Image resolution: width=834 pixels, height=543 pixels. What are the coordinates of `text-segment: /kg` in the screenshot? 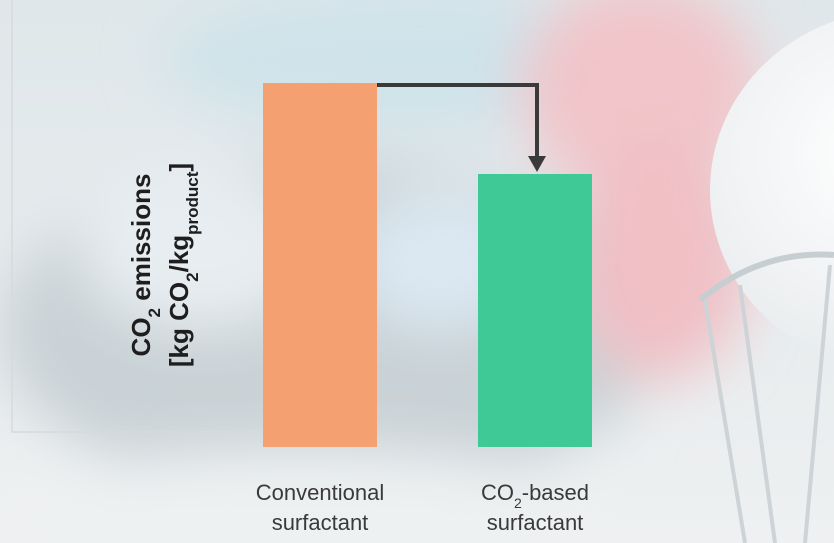 It's located at (179, 254).